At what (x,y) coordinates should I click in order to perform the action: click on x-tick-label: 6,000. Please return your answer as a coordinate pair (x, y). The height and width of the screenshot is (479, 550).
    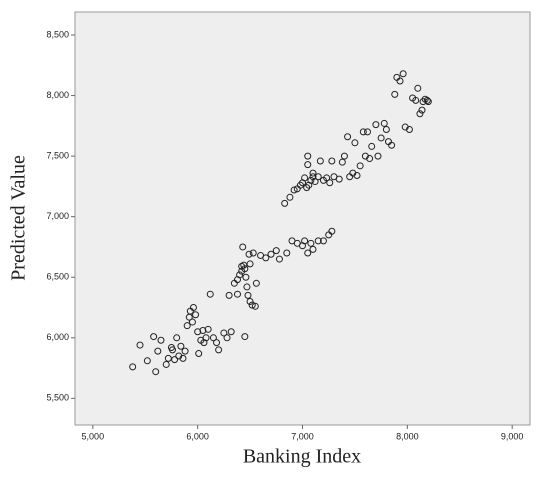
    Looking at the image, I should click on (197, 436).